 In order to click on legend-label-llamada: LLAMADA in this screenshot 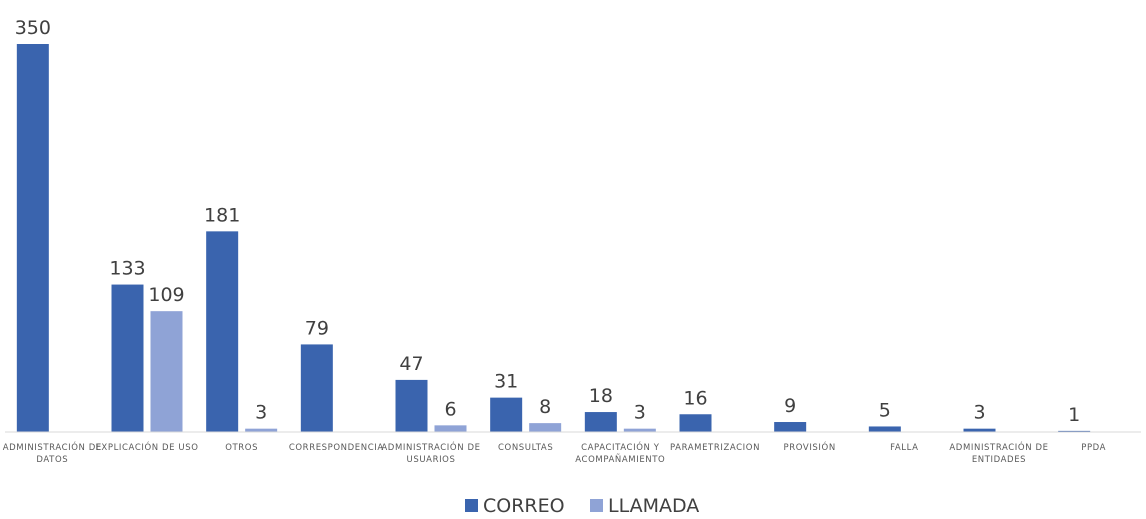, I will do `click(653, 506)`.